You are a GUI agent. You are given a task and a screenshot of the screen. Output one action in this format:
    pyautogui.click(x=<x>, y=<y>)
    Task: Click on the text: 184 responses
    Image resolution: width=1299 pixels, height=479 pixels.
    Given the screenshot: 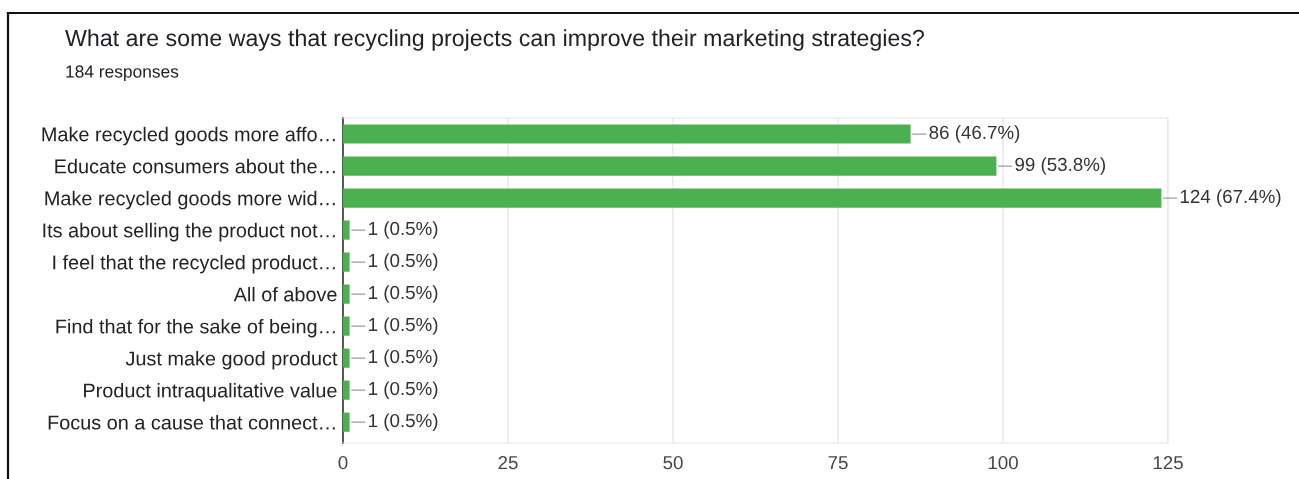 What is the action you would take?
    pyautogui.click(x=122, y=73)
    